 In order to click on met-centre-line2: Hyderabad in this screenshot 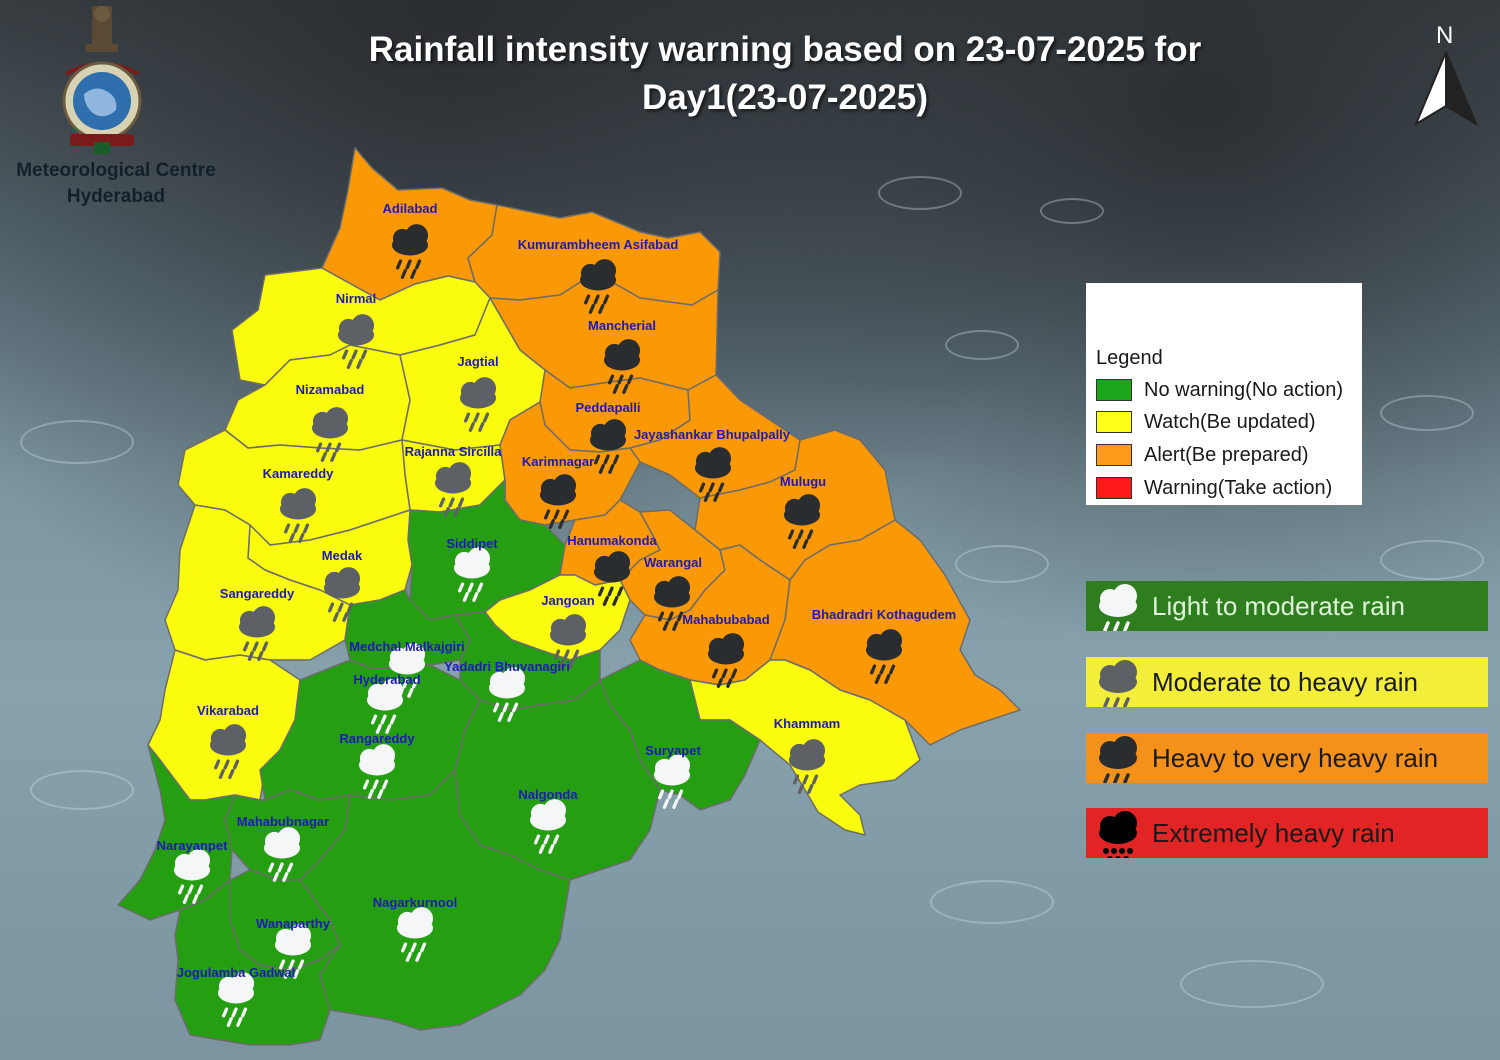, I will do `click(116, 196)`.